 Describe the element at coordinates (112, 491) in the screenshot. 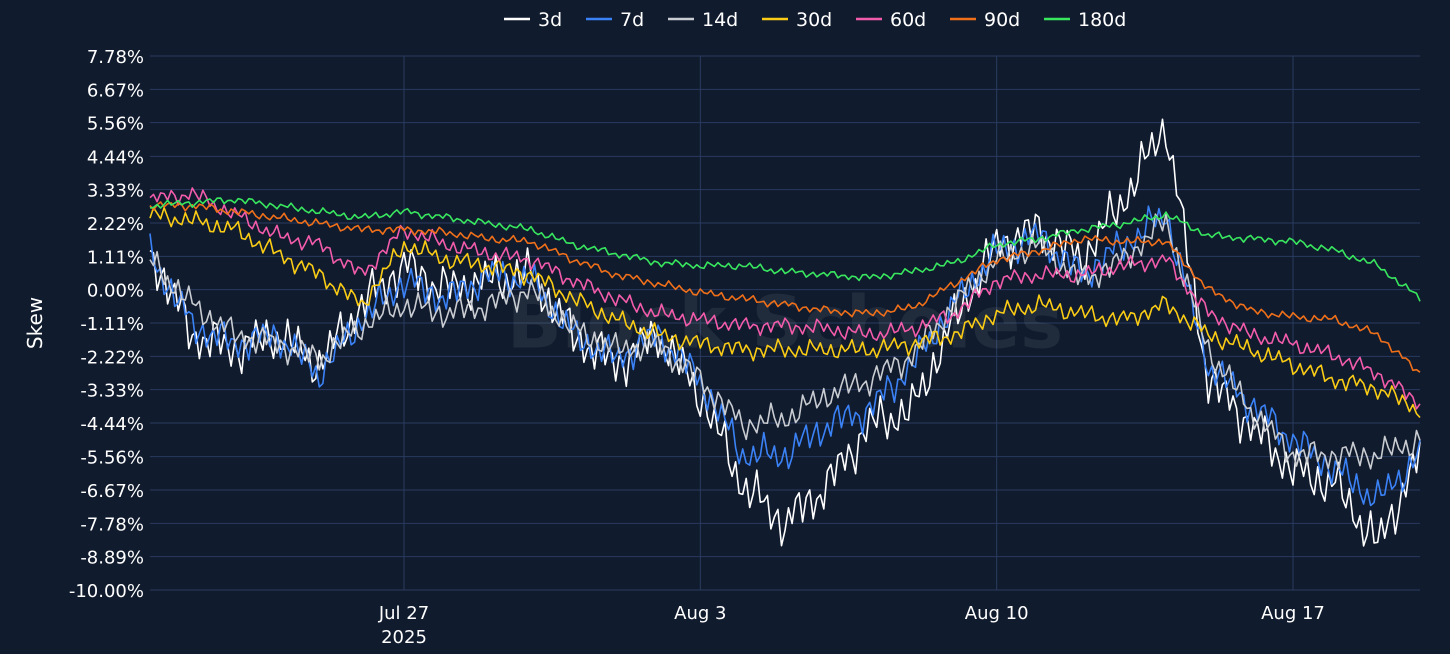

I see `y-tick-label: -6.67%` at that location.